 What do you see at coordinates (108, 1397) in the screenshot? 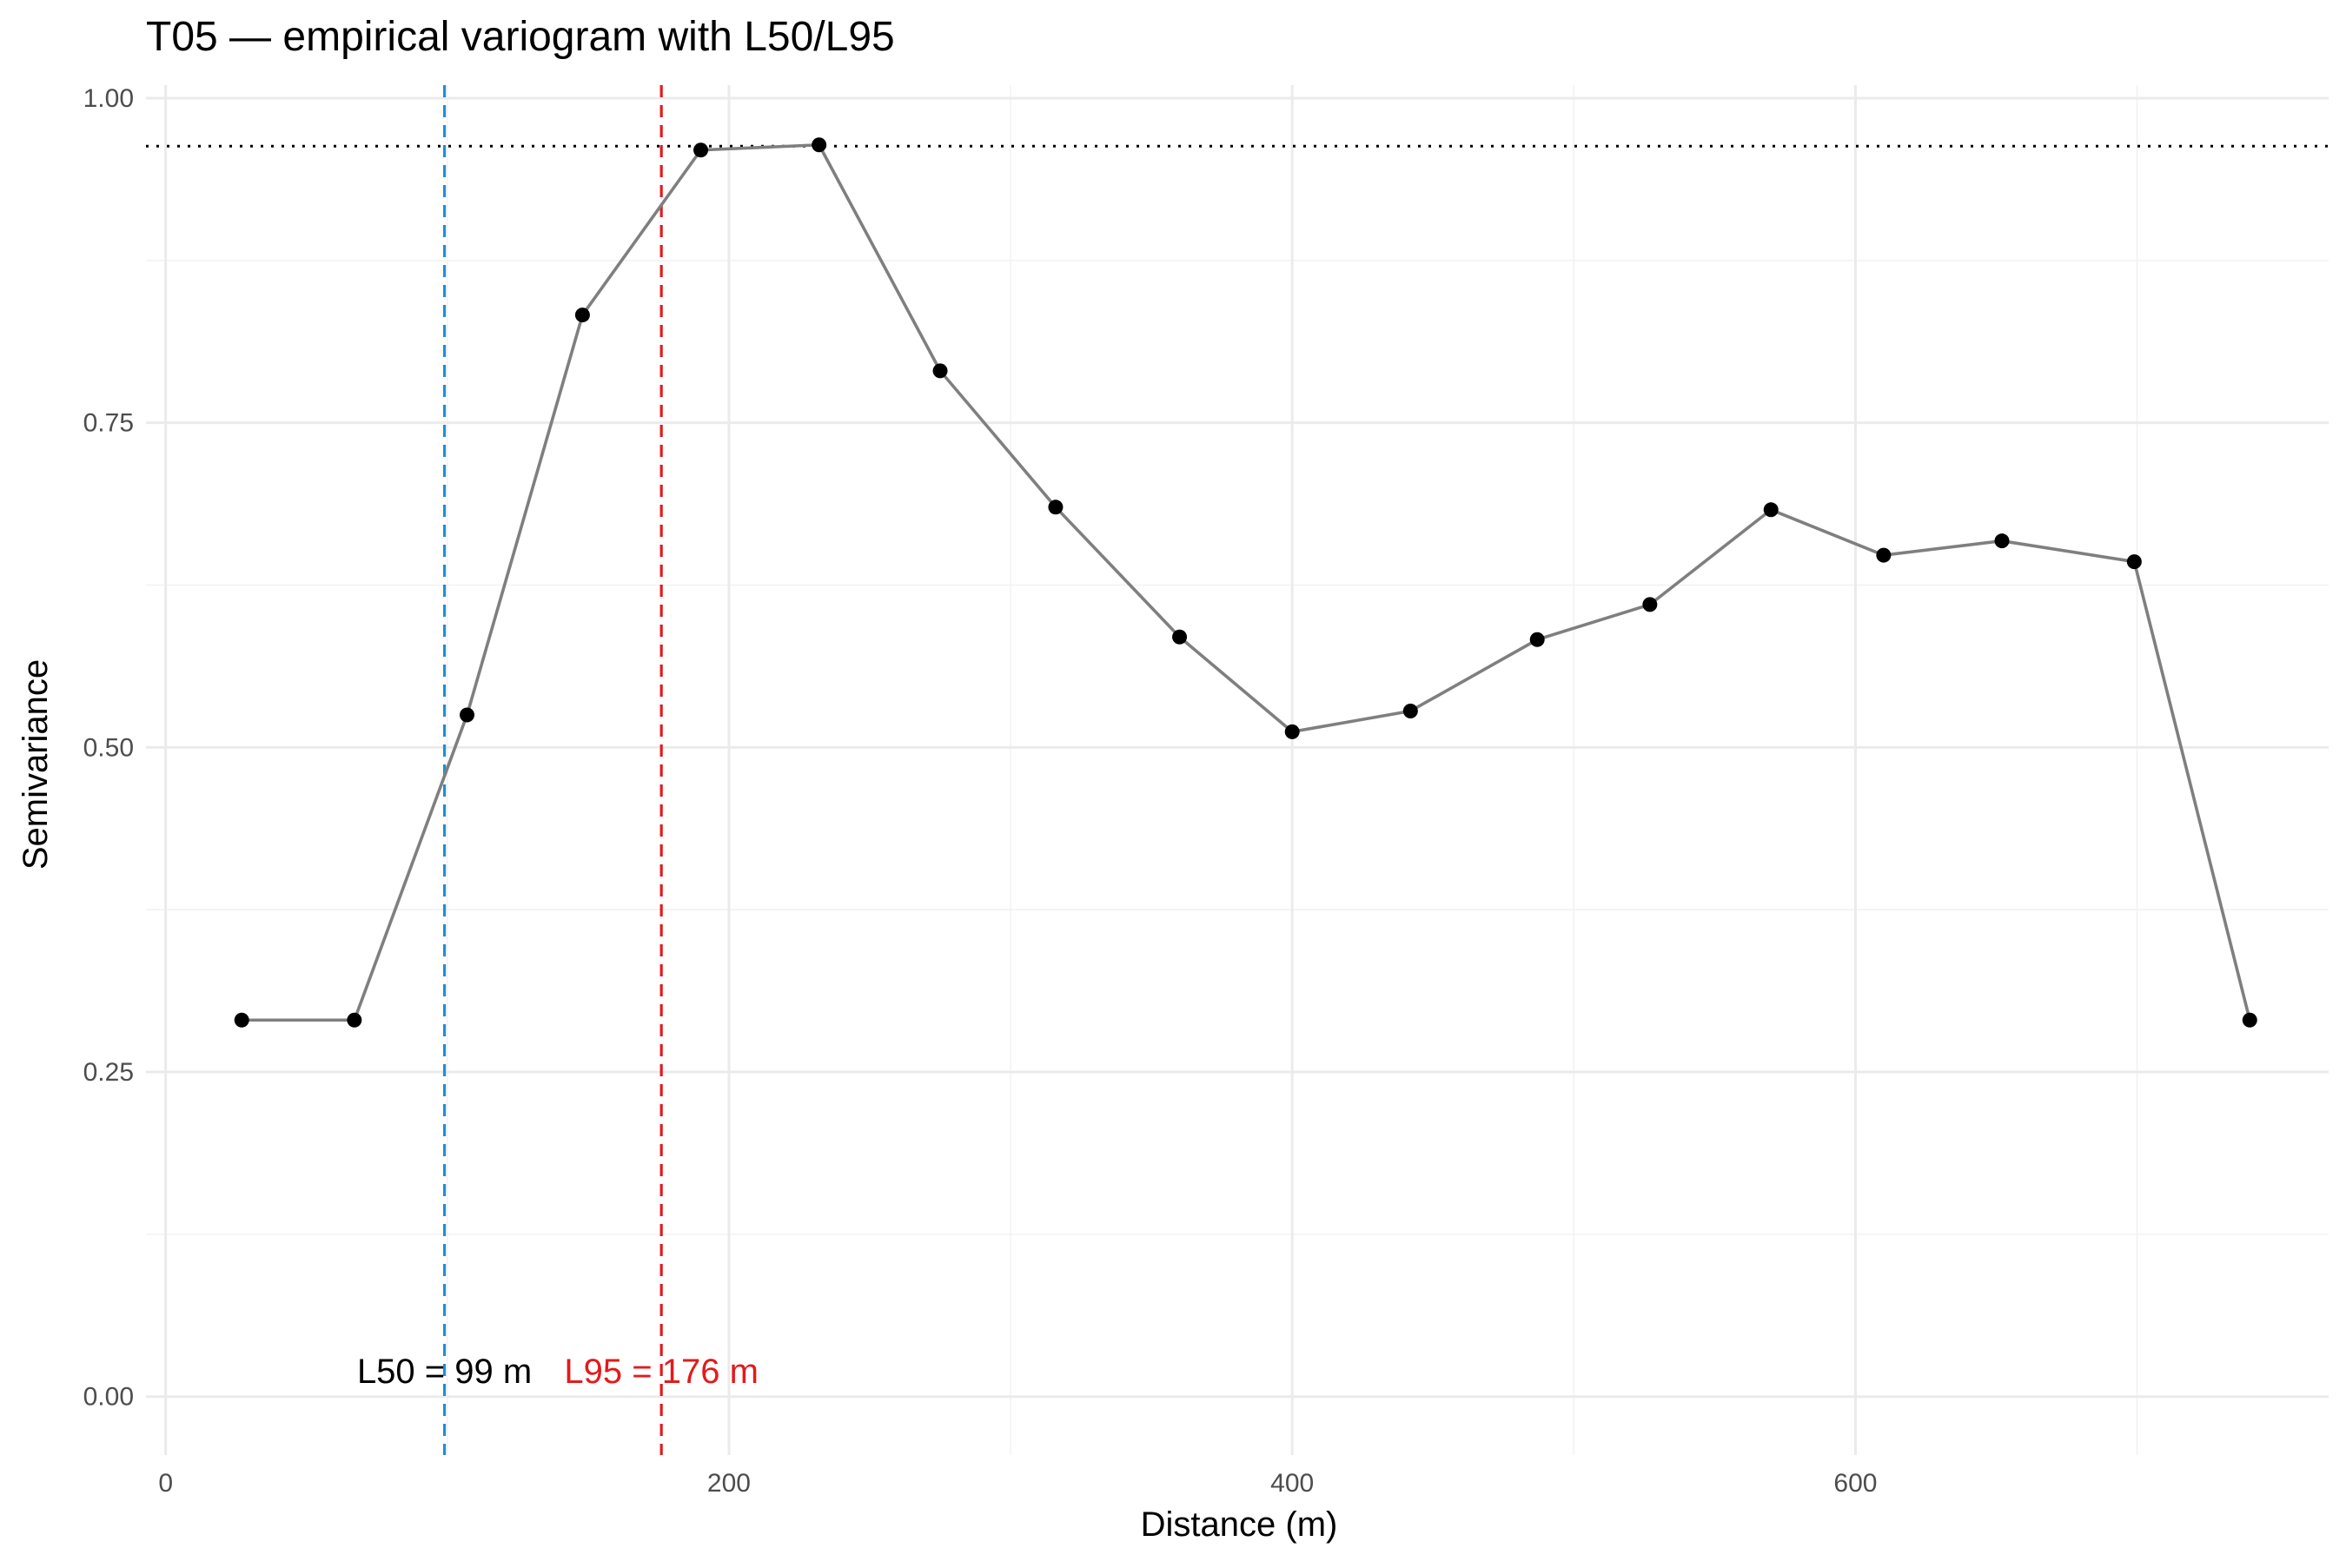
I see `y-tick-label: 0.00` at bounding box center [108, 1397].